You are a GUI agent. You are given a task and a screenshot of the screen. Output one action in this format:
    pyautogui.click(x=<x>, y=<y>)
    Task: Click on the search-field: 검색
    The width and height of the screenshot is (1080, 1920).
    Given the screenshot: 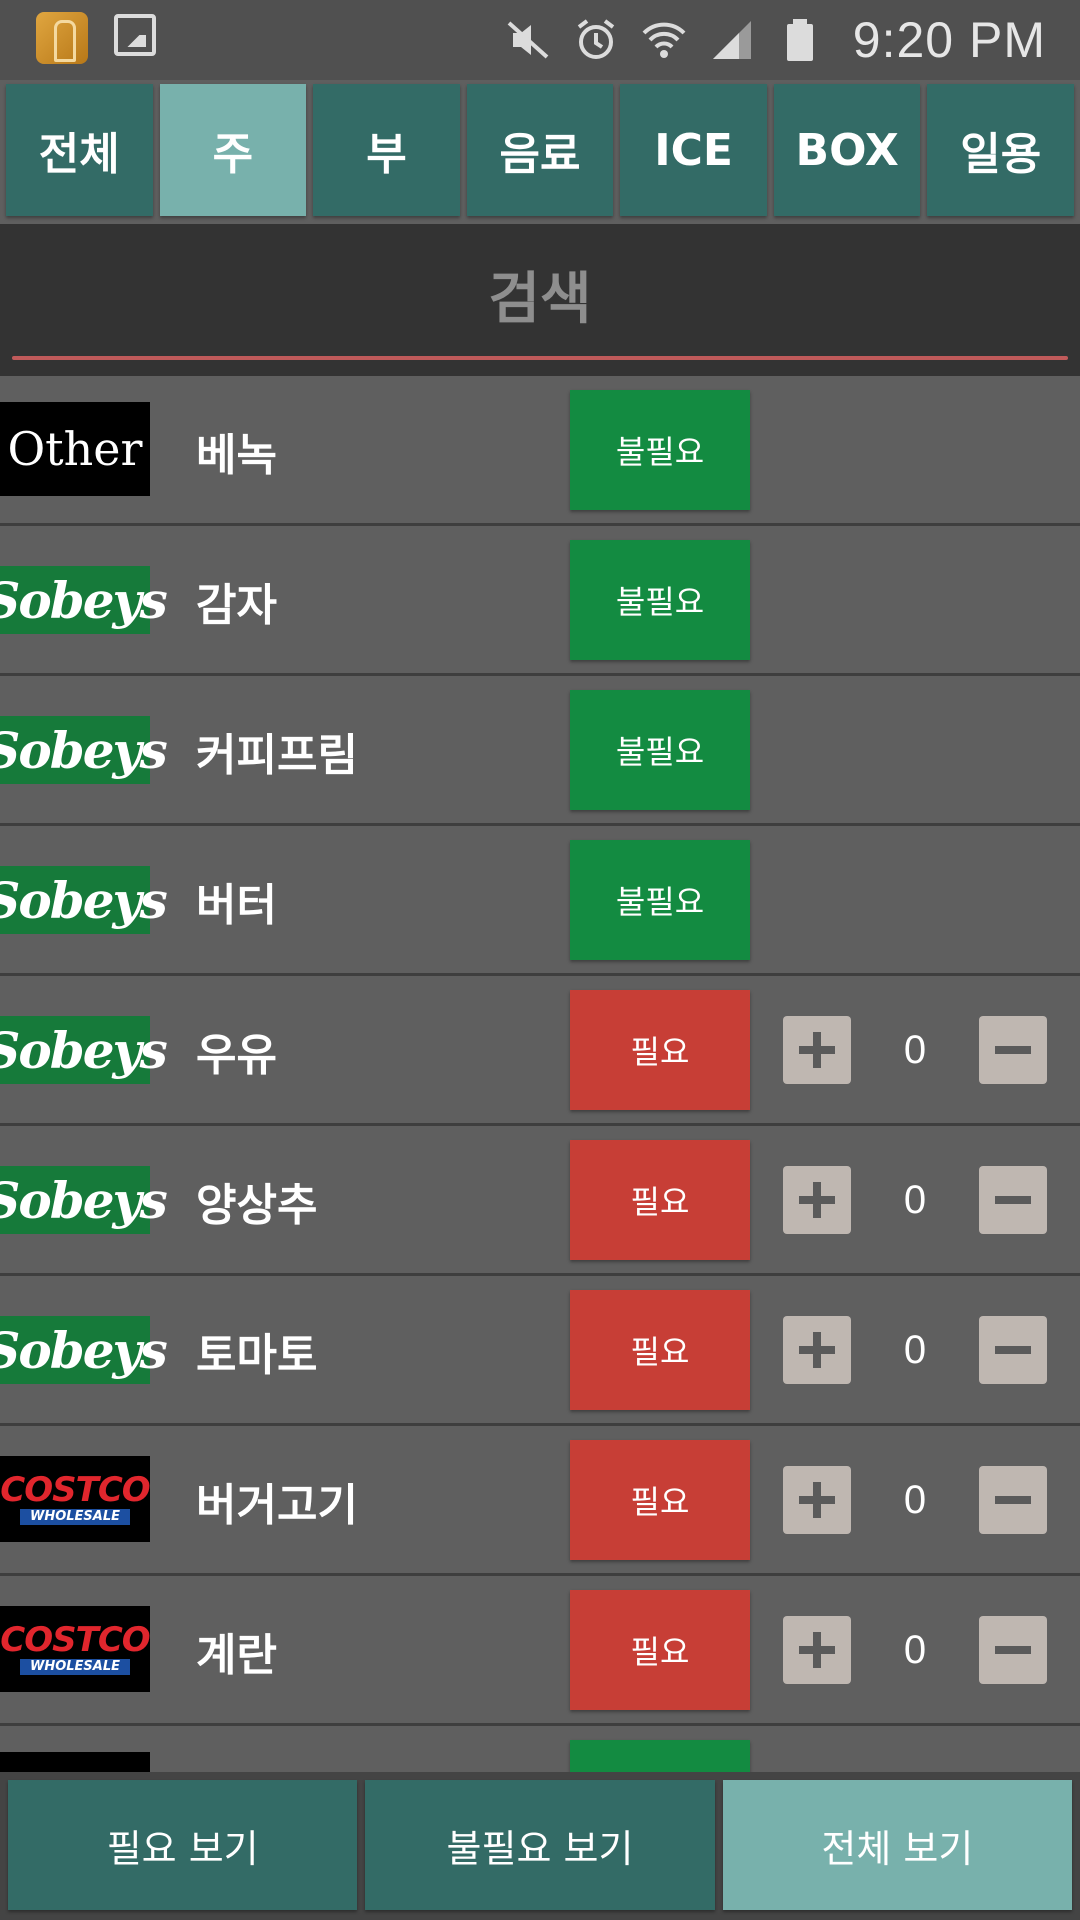 What is the action you would take?
    pyautogui.click(x=540, y=300)
    